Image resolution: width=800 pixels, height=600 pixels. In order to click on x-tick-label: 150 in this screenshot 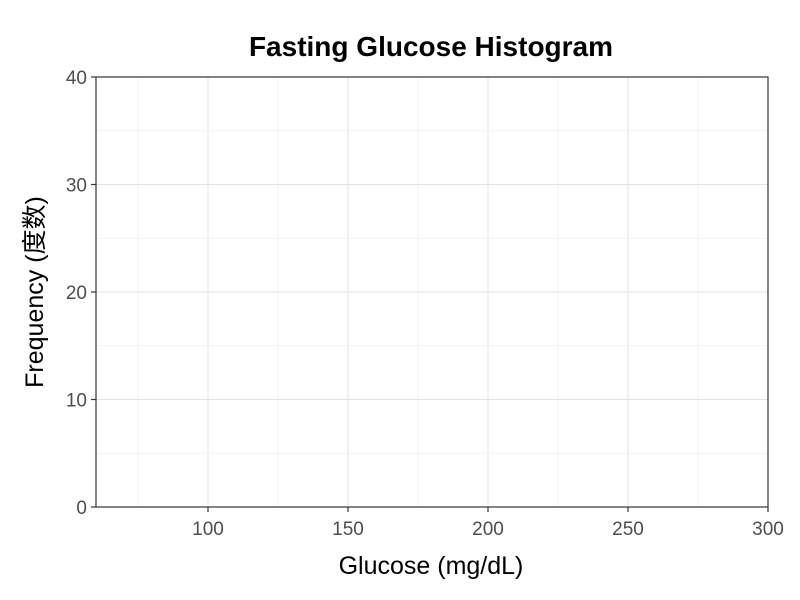, I will do `click(348, 529)`.